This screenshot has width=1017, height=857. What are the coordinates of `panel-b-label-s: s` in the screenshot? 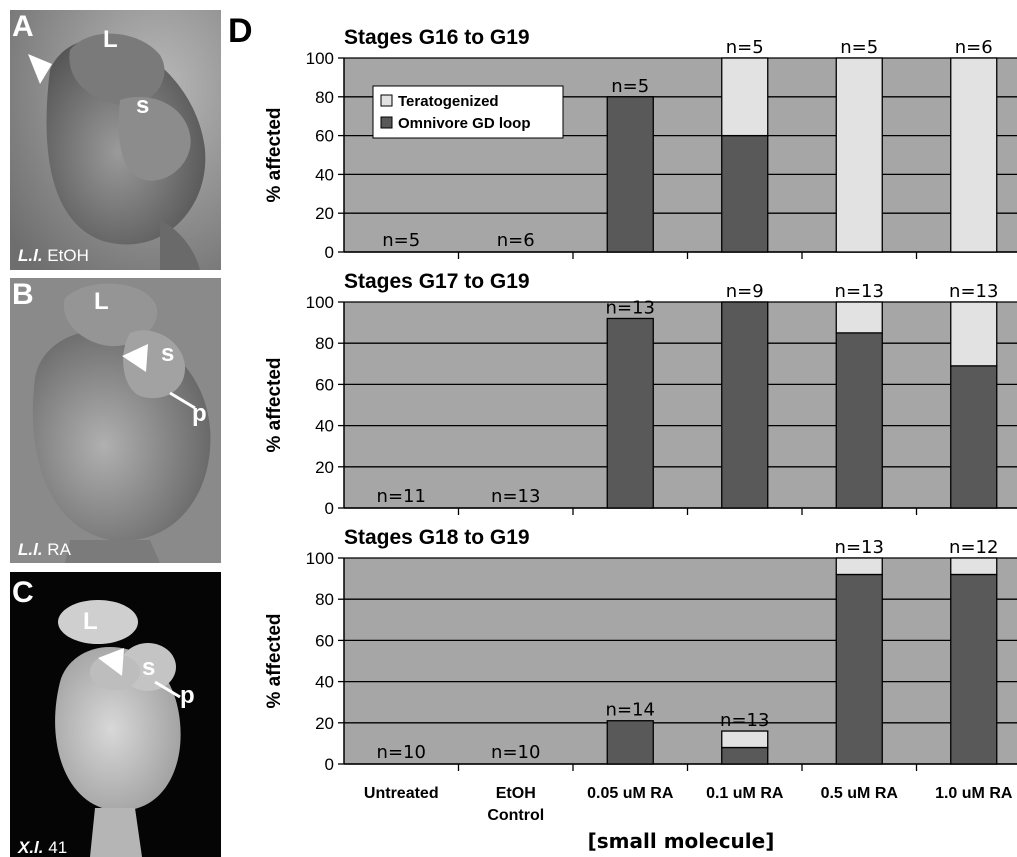 It's located at (168, 353).